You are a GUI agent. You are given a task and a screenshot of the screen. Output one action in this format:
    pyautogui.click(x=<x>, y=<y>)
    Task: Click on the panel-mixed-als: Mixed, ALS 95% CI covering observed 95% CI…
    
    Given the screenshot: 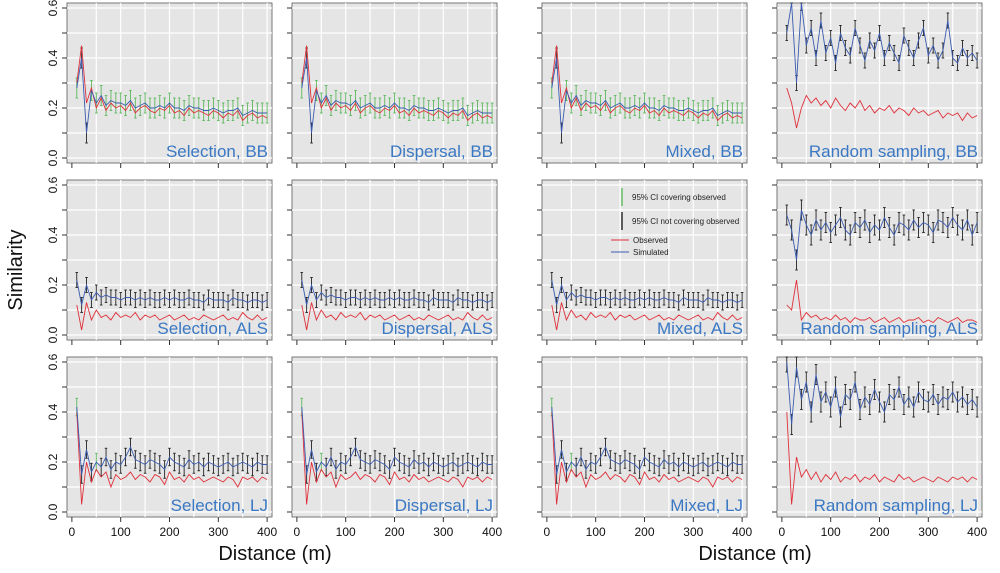 What is the action you would take?
    pyautogui.click(x=642, y=262)
    